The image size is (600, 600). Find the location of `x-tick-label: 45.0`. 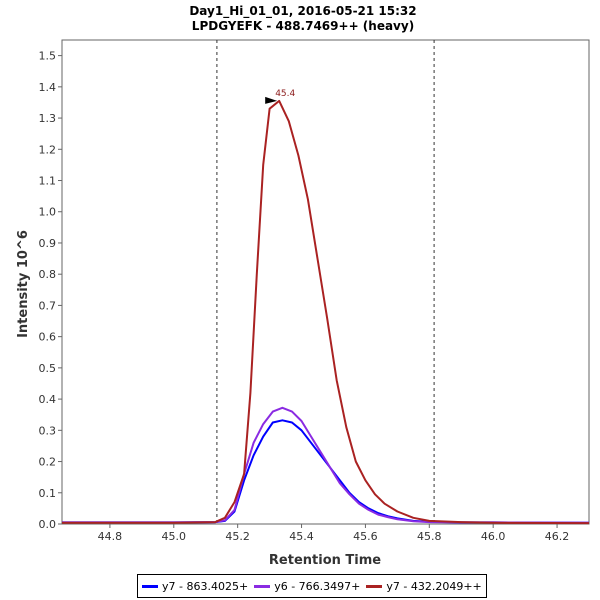

x-tick-label: 45.0 is located at coordinates (174, 536).